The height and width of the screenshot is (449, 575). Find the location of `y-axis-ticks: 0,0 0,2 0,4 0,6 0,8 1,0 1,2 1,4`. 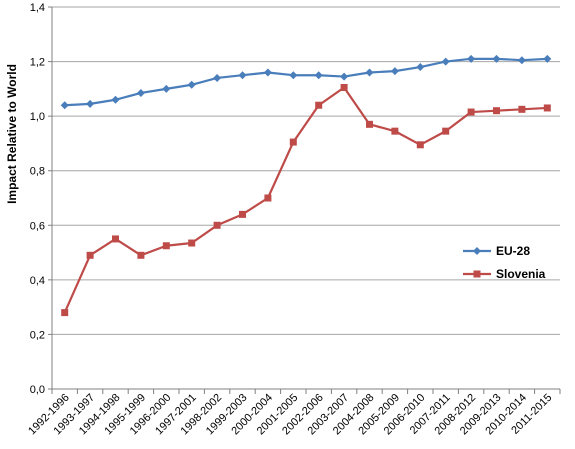

y-axis-ticks: 0,0 0,2 0,4 0,6 0,8 1,0 1,2 1,4 is located at coordinates (41, 199).